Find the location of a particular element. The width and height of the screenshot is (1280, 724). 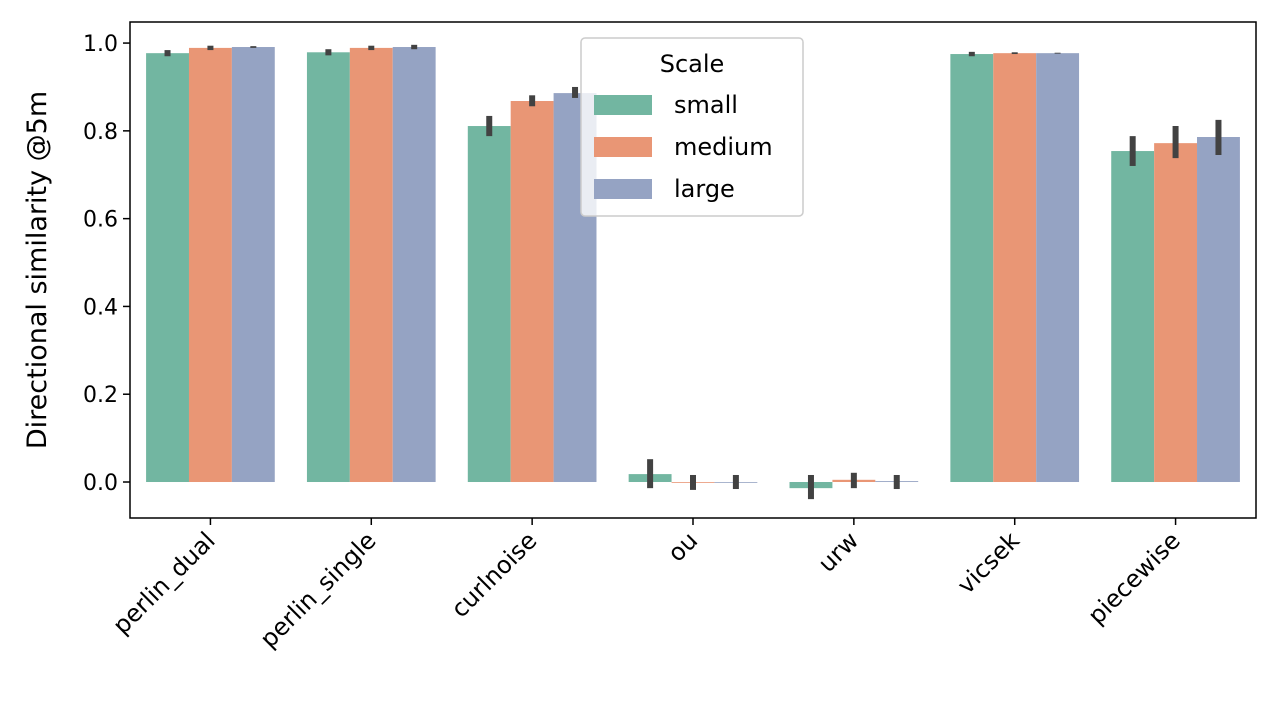

y-axis-label: Directional similarity @5m is located at coordinates (37, 270).